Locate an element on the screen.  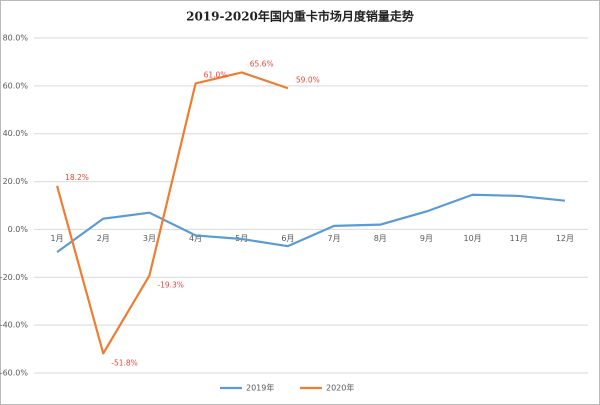
y-tick-label: 60.0% is located at coordinates (16, 85).